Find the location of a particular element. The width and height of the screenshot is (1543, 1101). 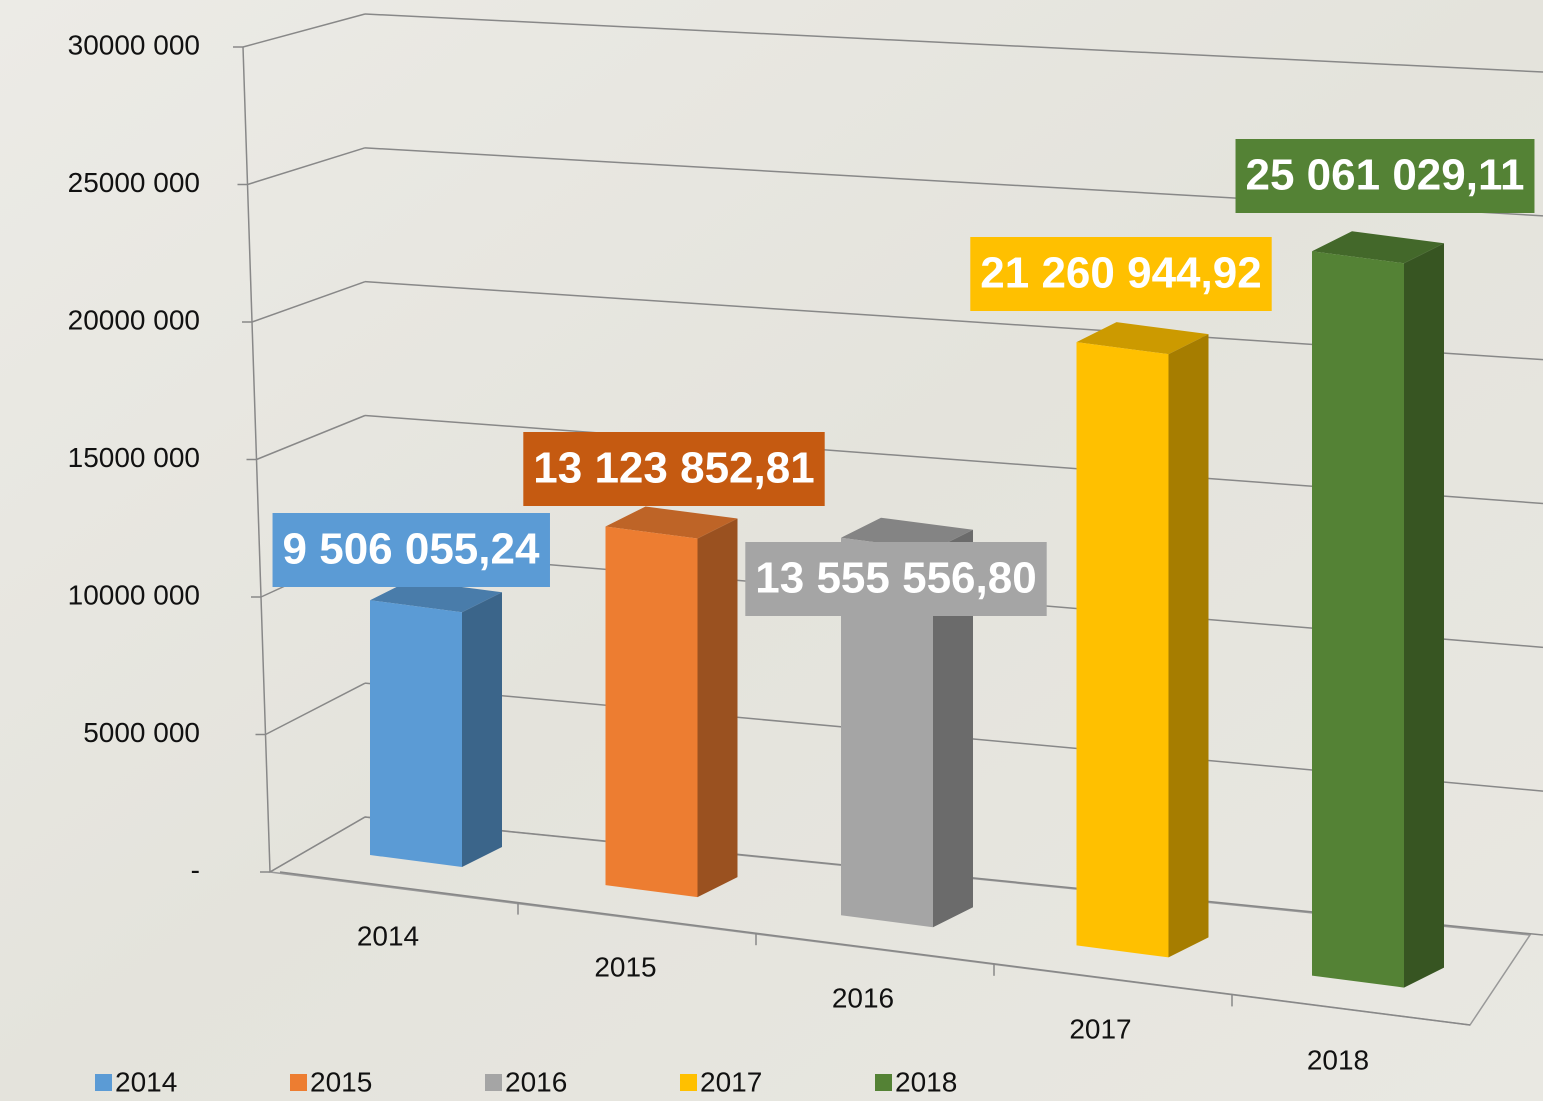

y-tick-label: 25000 000 is located at coordinates (134, 182).